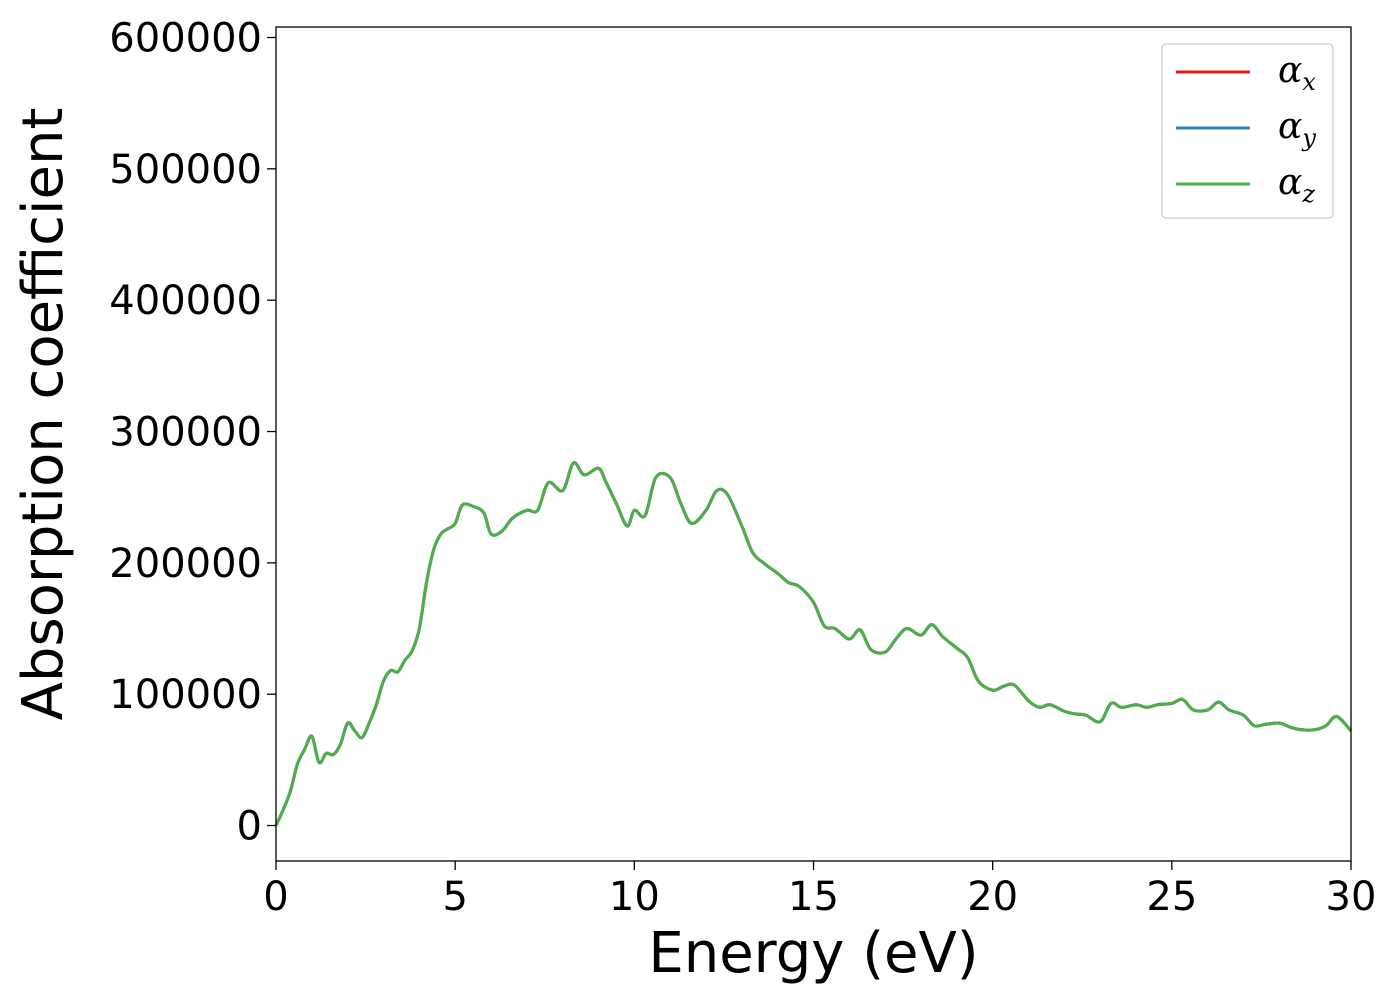  What do you see at coordinates (185, 39) in the screenshot?
I see `y-tick-label: 600000` at bounding box center [185, 39].